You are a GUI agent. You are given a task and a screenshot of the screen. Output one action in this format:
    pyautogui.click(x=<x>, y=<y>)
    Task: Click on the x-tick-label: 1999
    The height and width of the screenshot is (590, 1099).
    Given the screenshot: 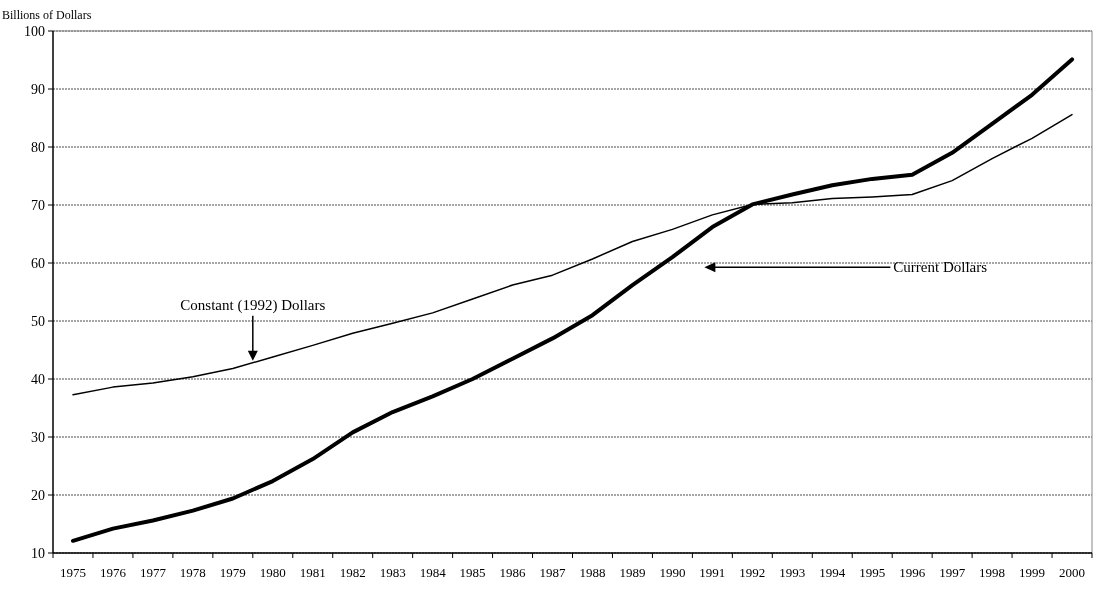 What is the action you would take?
    pyautogui.click(x=1032, y=572)
    